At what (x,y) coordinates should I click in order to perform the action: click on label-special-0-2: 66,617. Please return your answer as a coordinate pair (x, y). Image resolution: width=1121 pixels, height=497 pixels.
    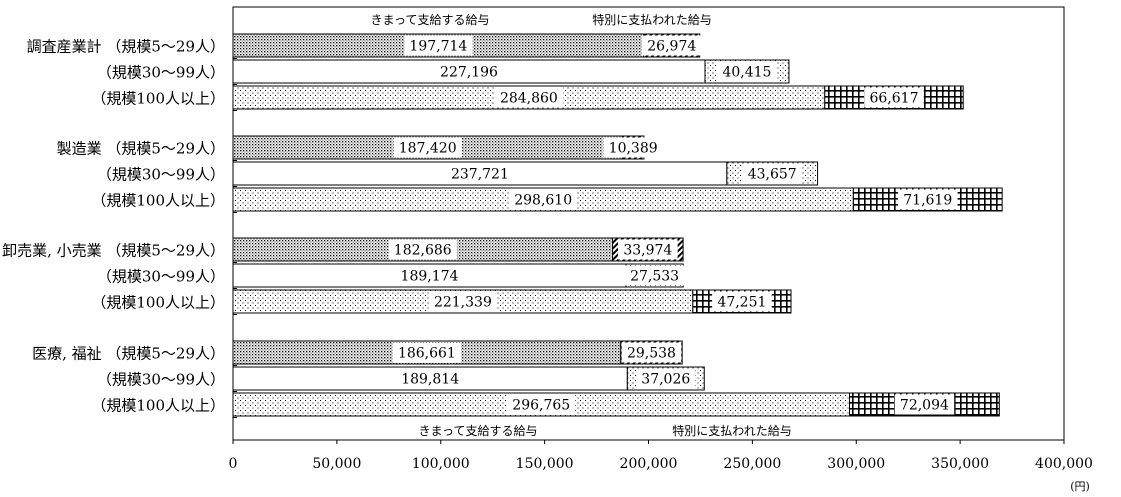
    Looking at the image, I should click on (893, 99).